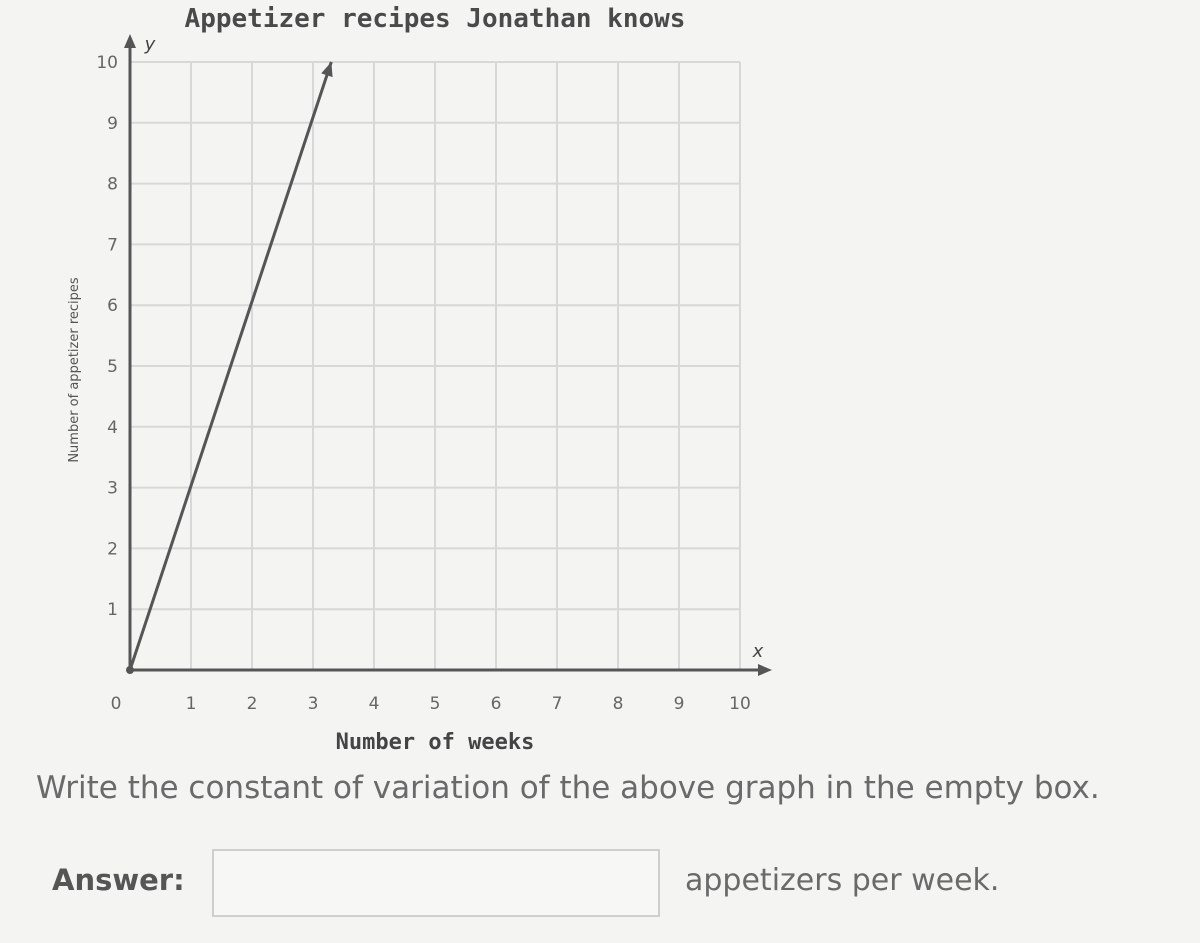 This screenshot has width=1200, height=943. What do you see at coordinates (435, 704) in the screenshot?
I see `x-tick-label: 5` at bounding box center [435, 704].